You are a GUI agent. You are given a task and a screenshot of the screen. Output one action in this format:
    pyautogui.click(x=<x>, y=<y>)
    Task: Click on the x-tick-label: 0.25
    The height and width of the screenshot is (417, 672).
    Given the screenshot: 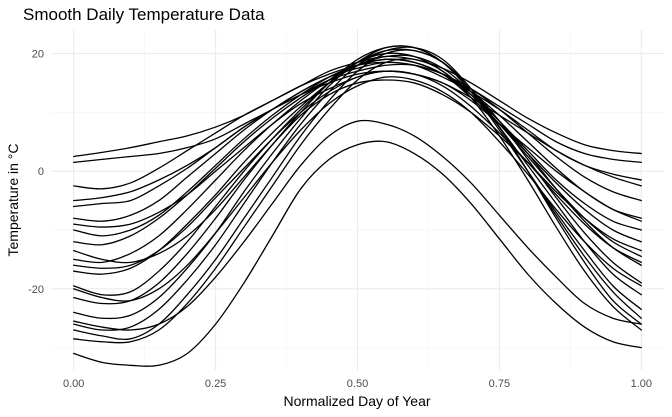 What is the action you would take?
    pyautogui.click(x=215, y=384)
    